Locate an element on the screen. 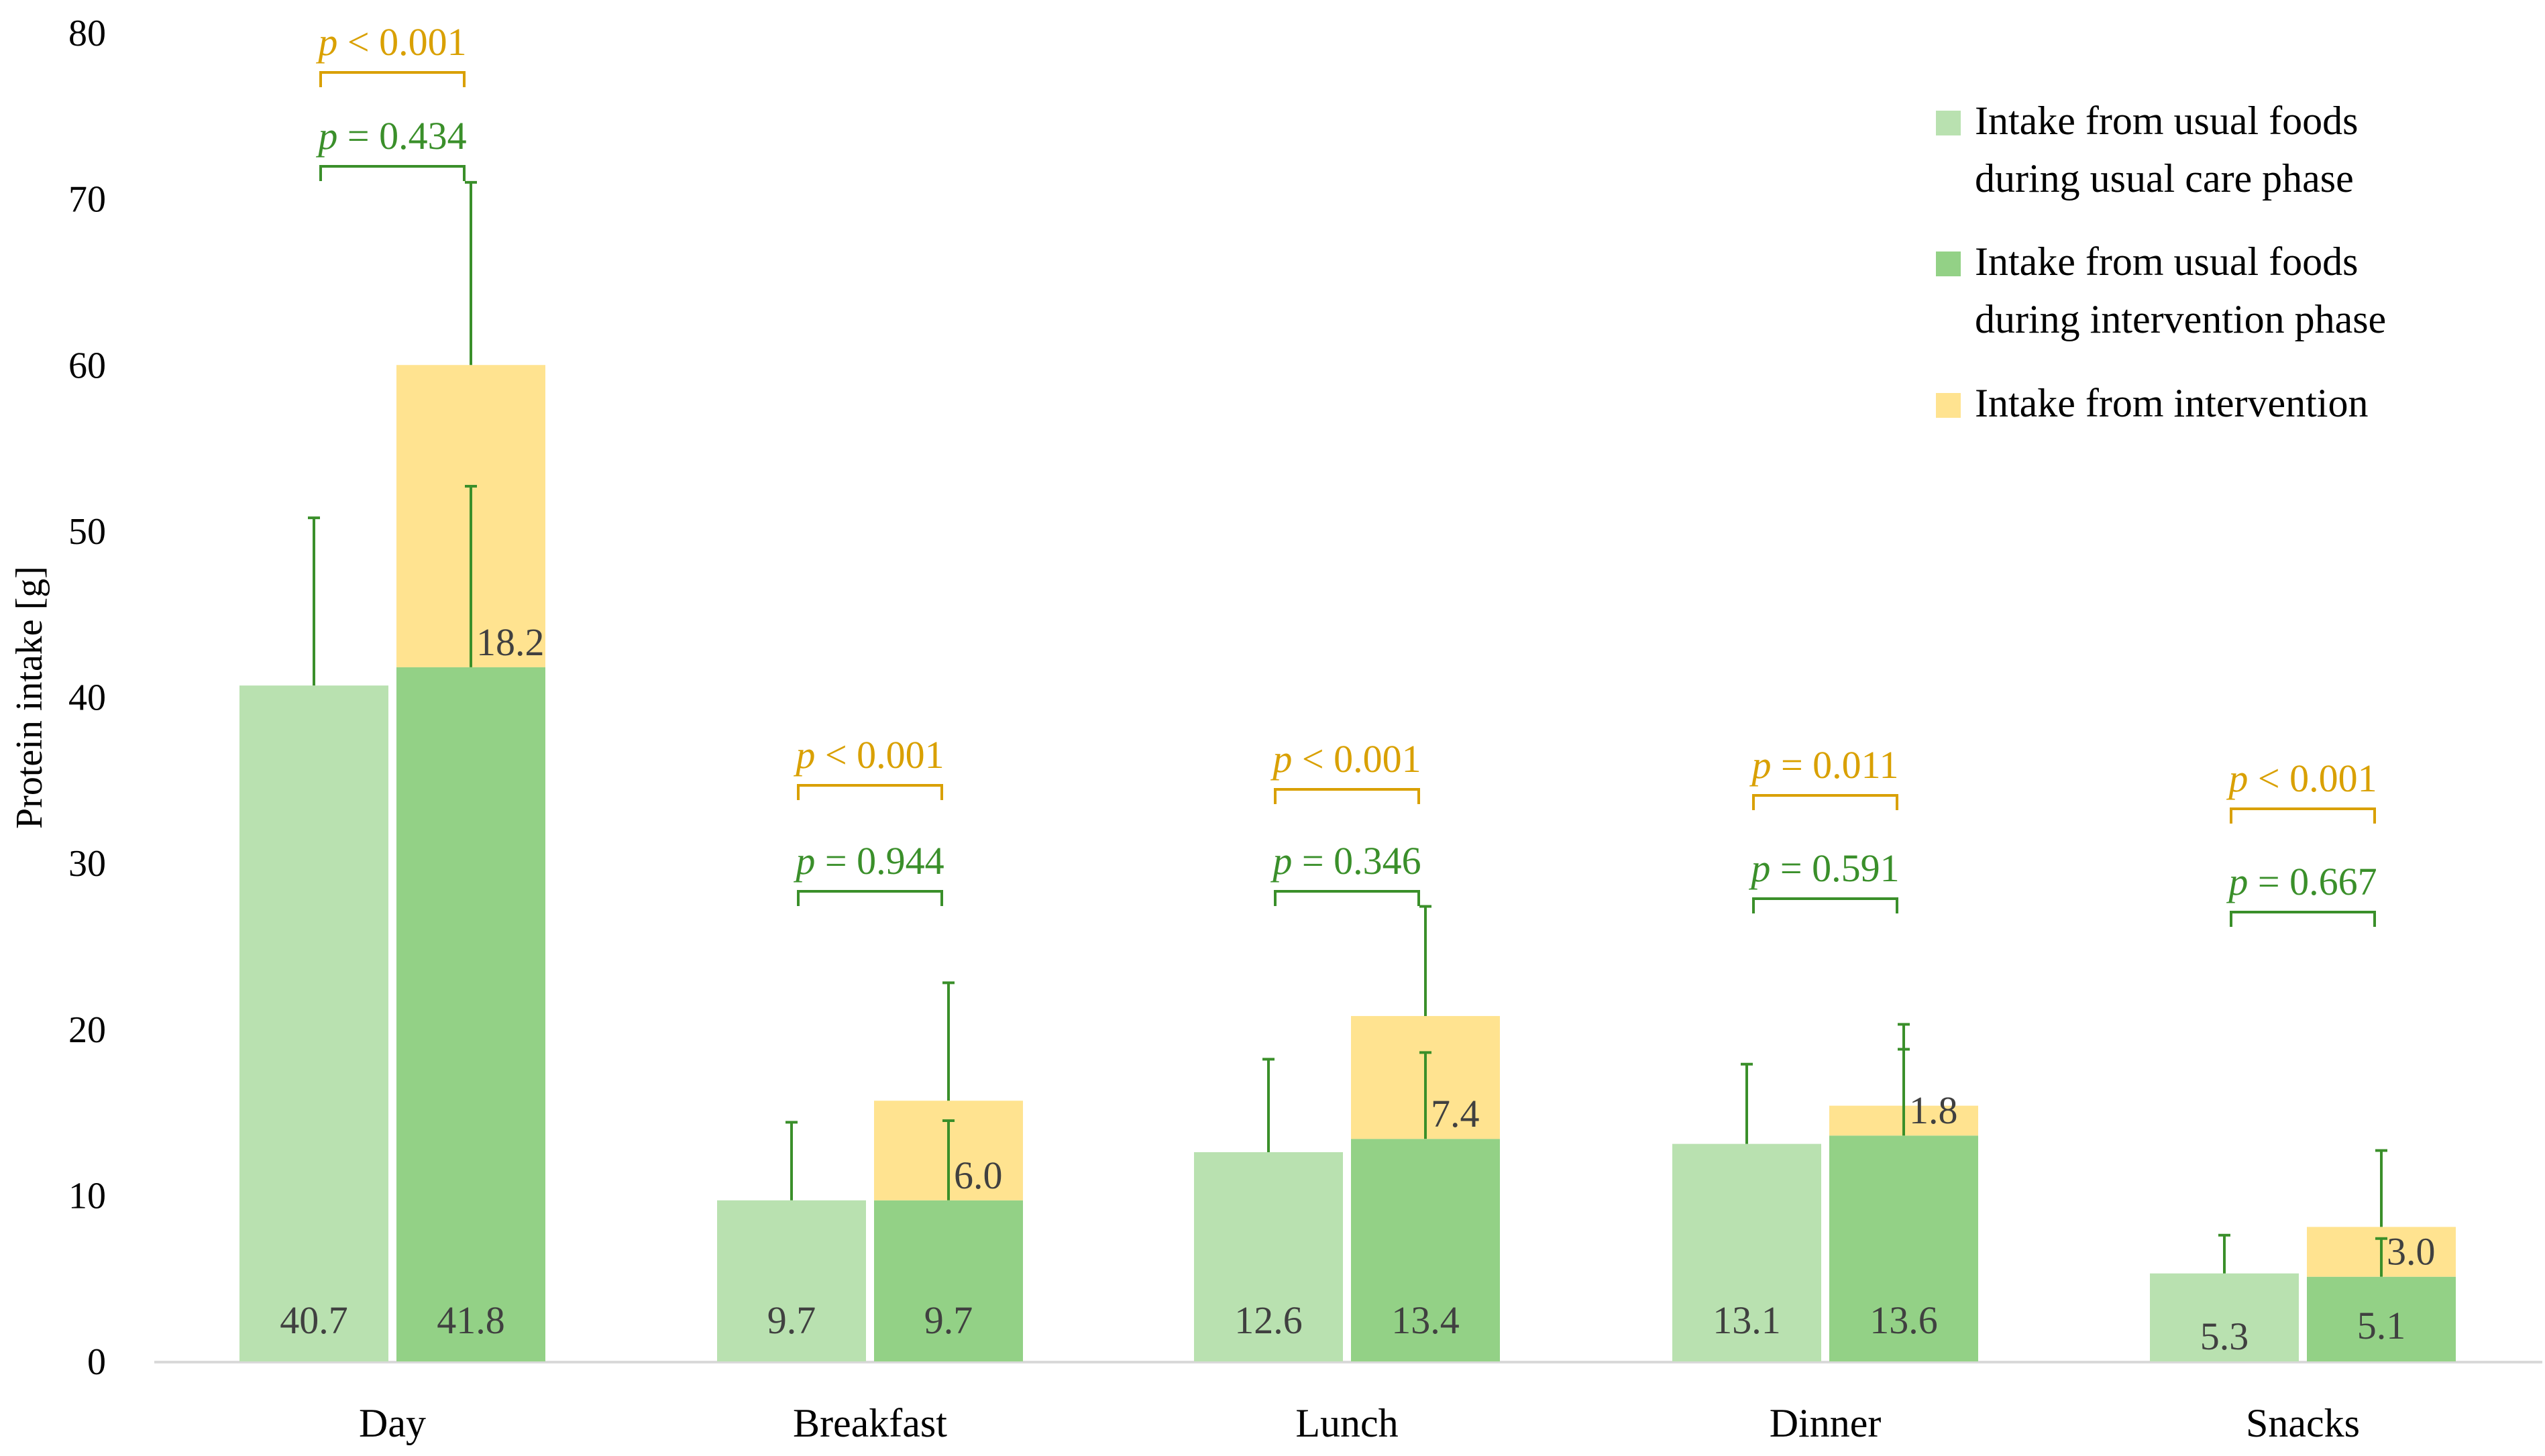  x-tick-labels: Day Breakfast Lunch Dinner Snacks is located at coordinates (1359, 1423).